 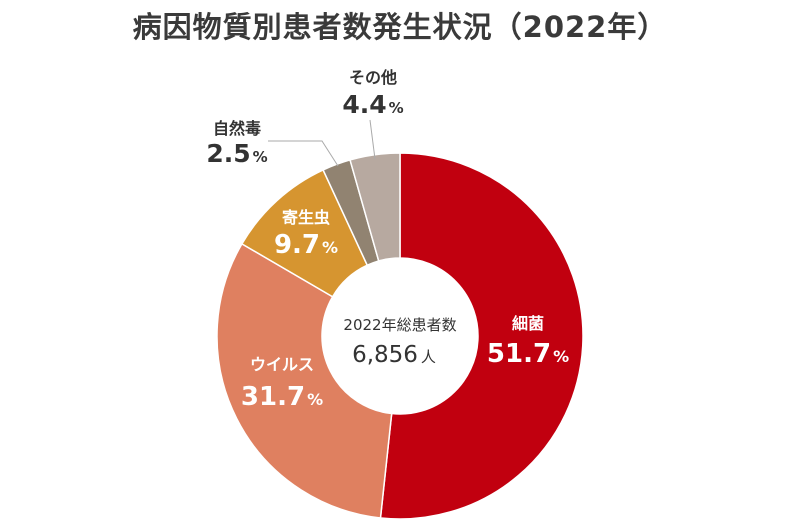 What do you see at coordinates (373, 77) in the screenshot?
I see `slice-label-name-other: その他` at bounding box center [373, 77].